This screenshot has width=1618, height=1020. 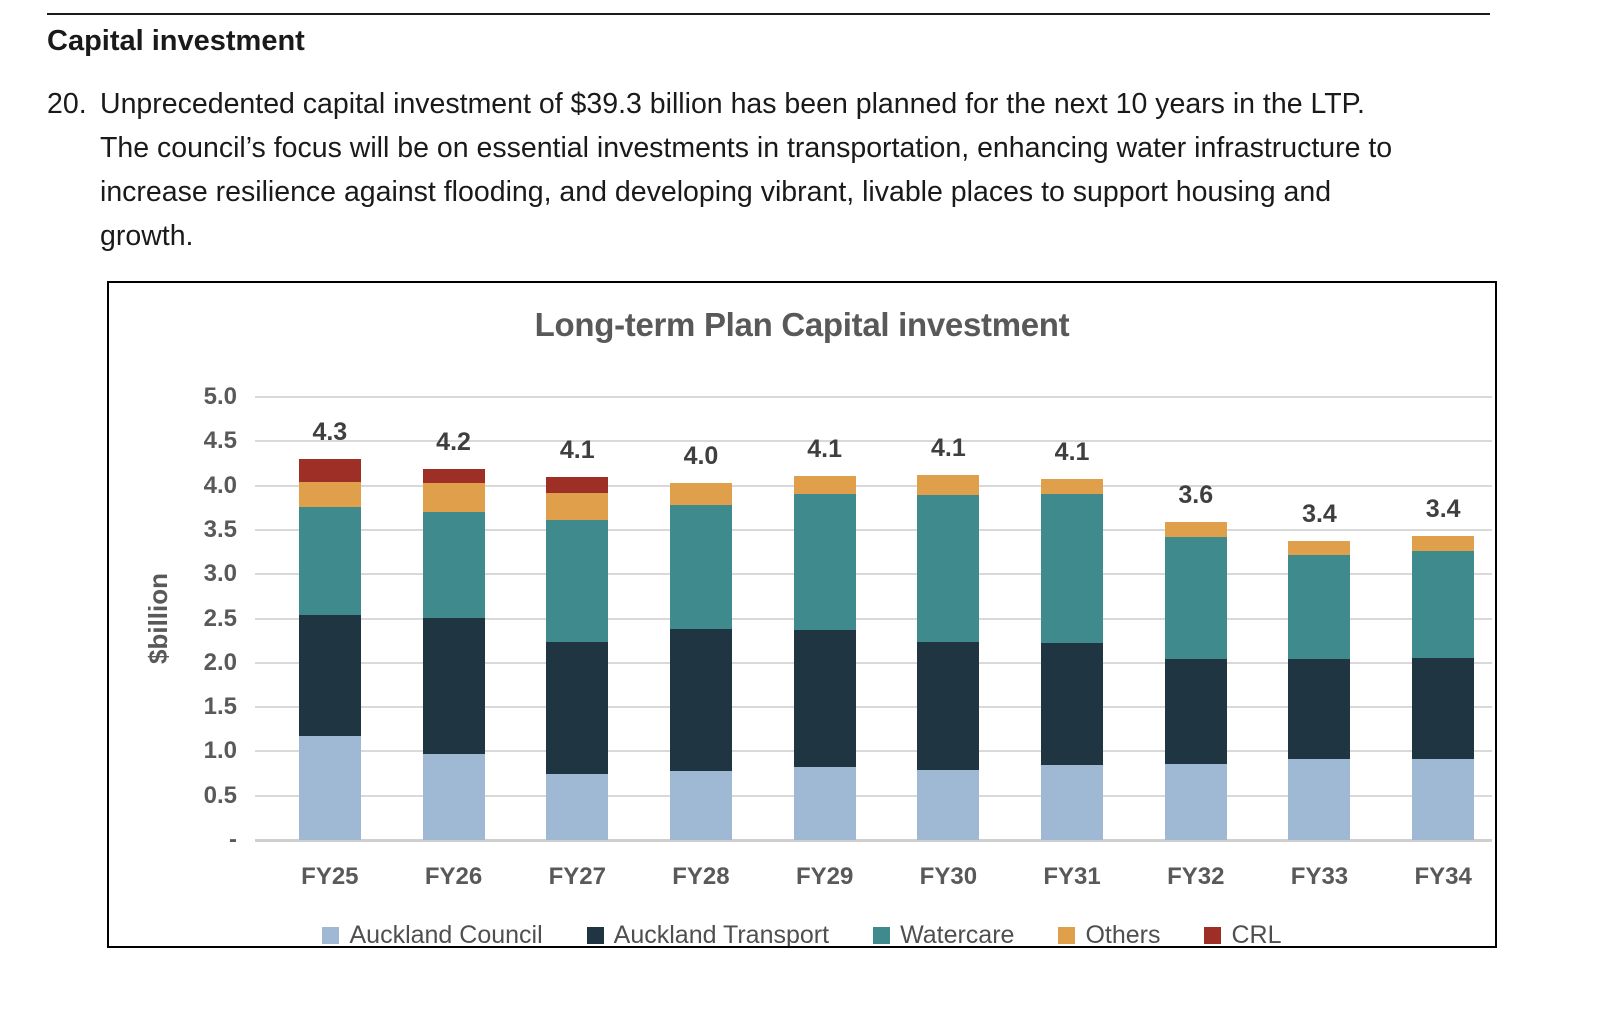 I want to click on bar-segment-watercare-fy25, so click(x=329, y=560).